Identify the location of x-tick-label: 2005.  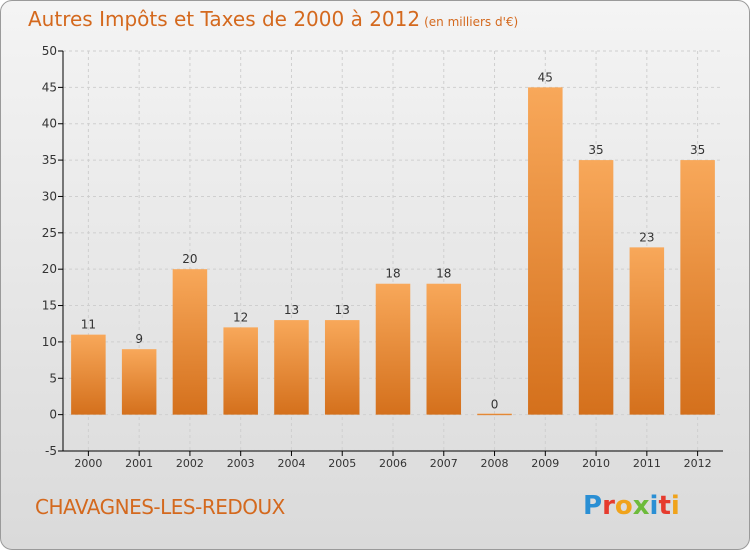
(342, 463).